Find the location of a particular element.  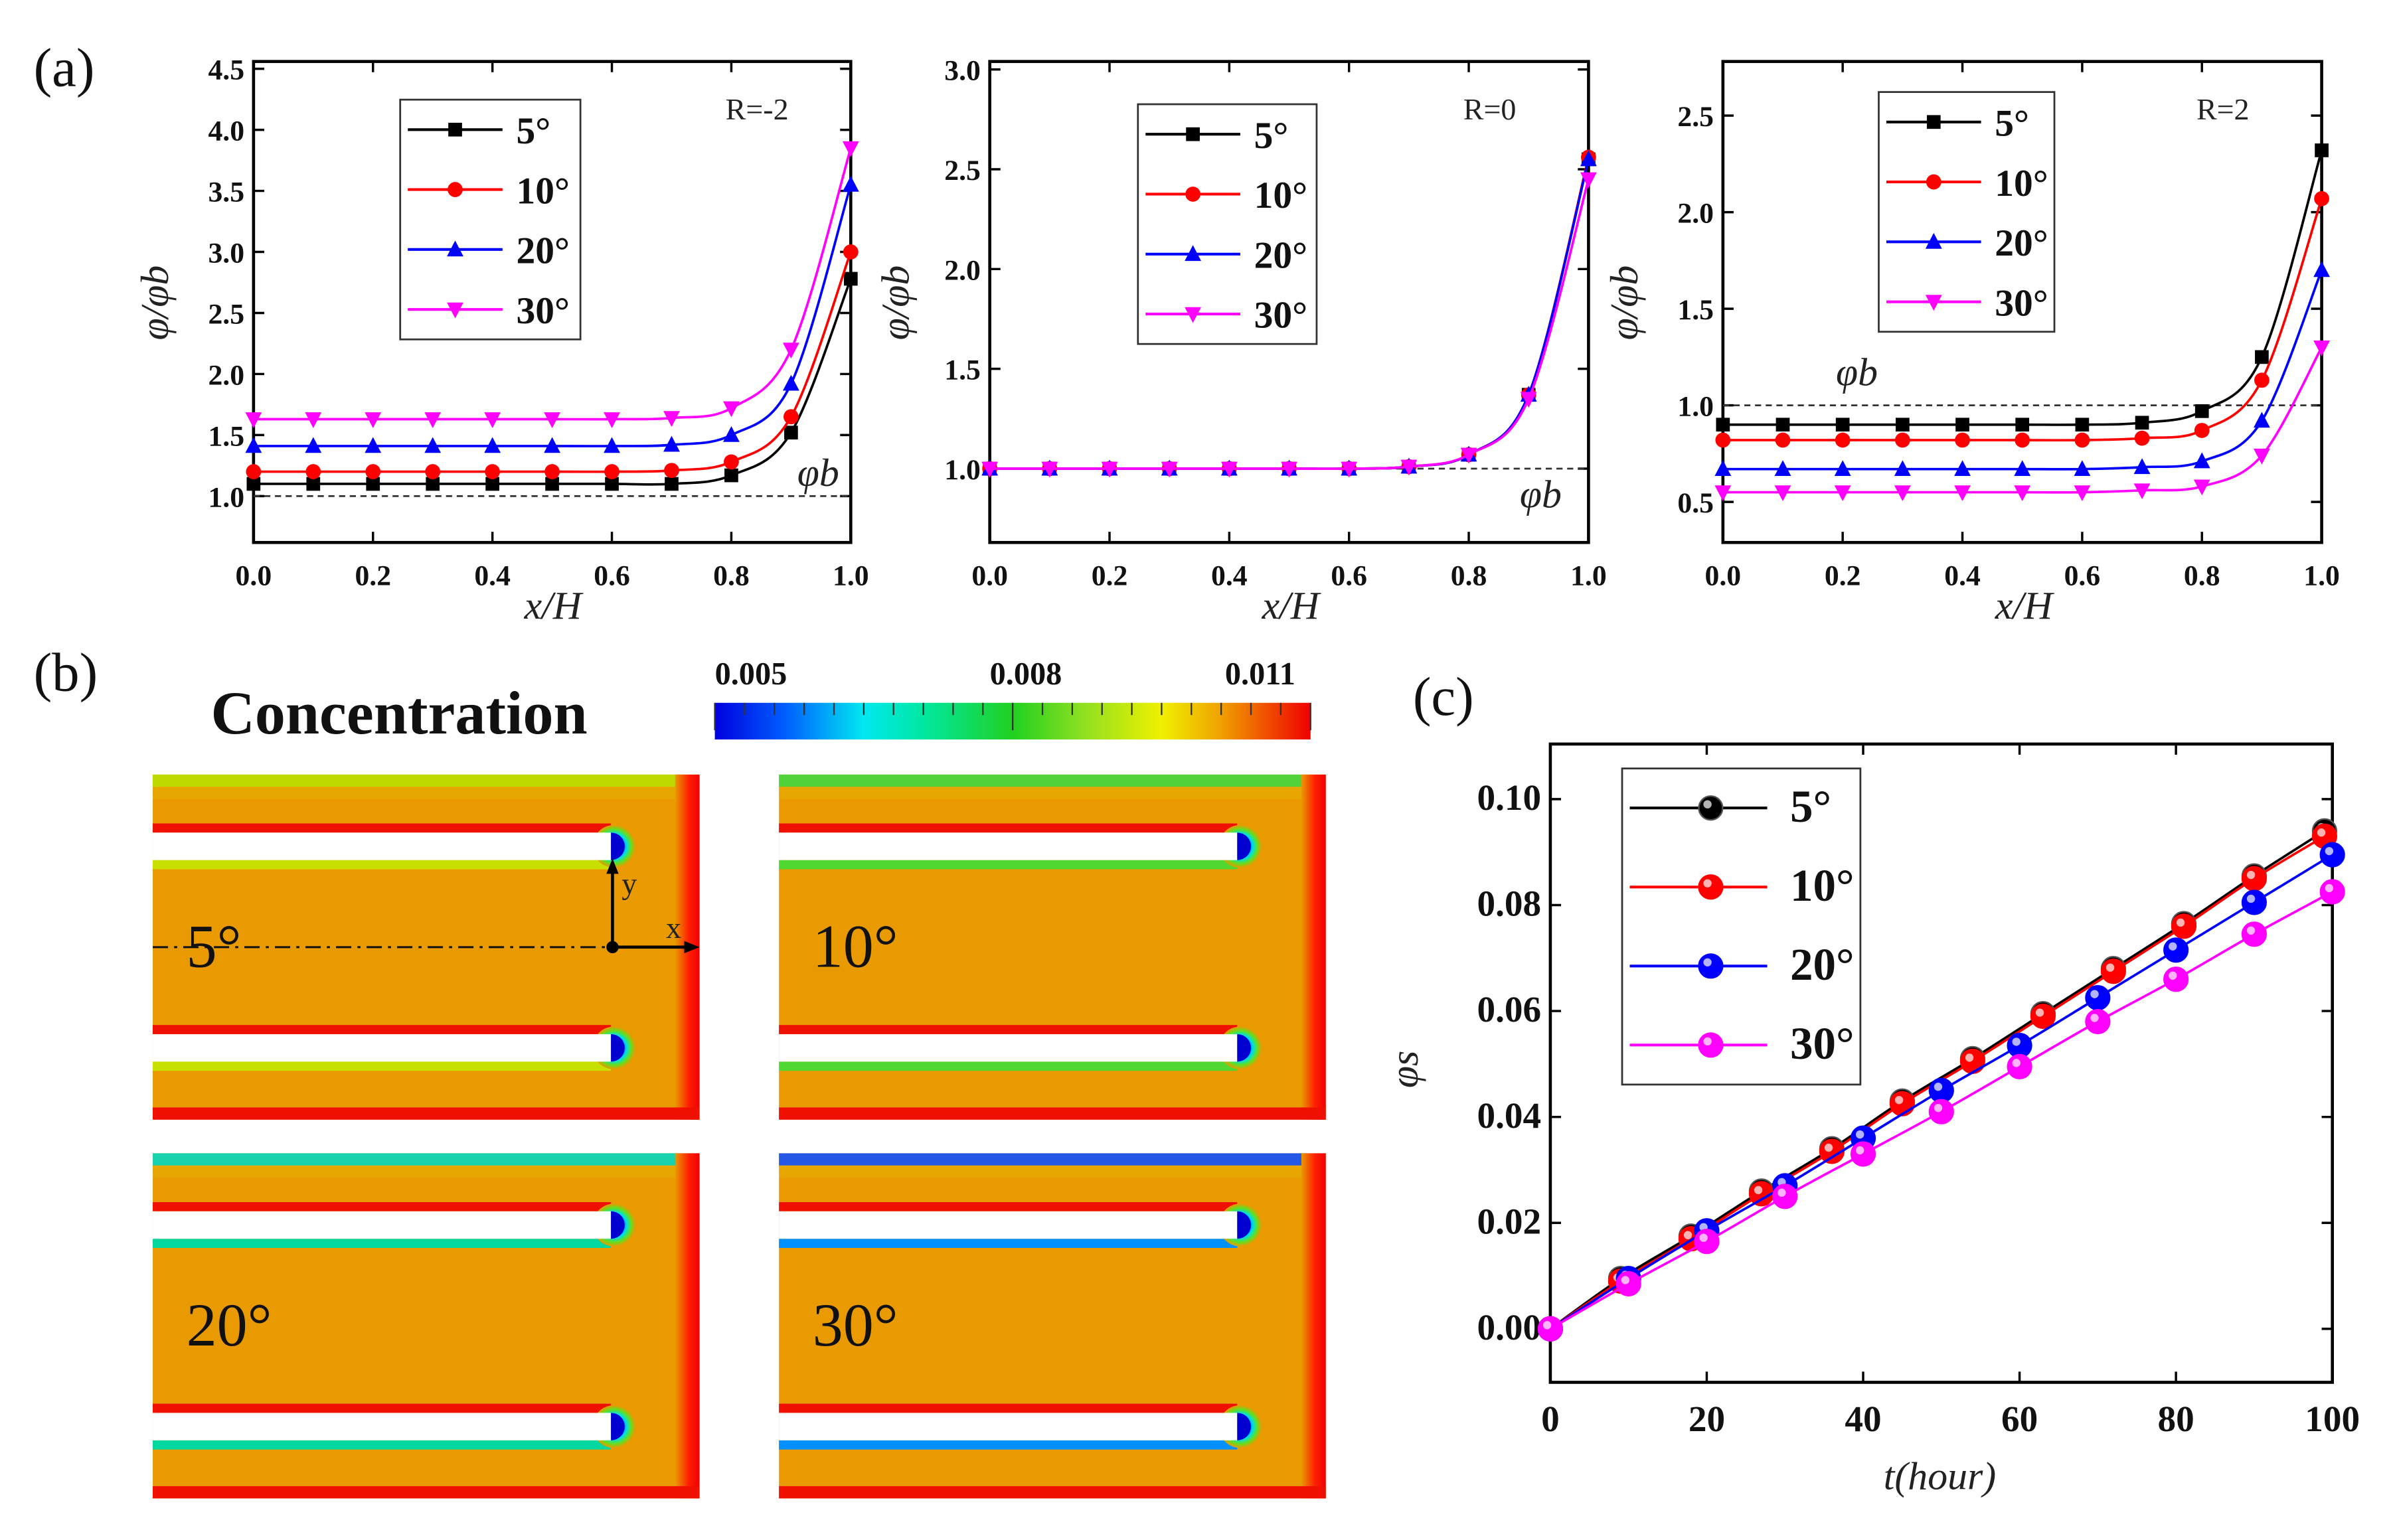

colorbar-ticks is located at coordinates (1012, 716).